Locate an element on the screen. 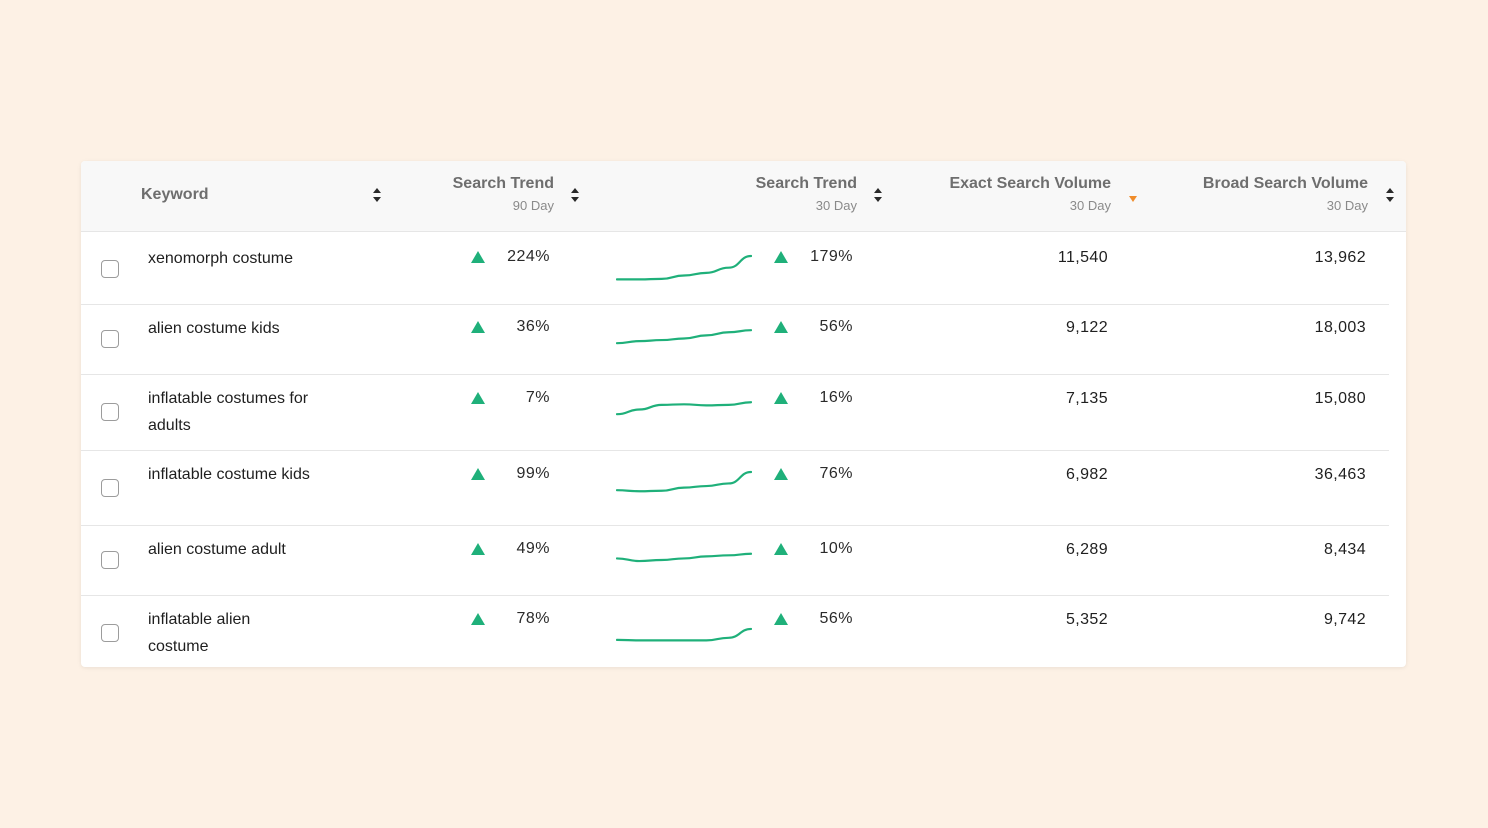 Image resolution: width=1488 pixels, height=828 pixels. col-exact-volume-subtitle: 30 Day is located at coordinates (1090, 205).